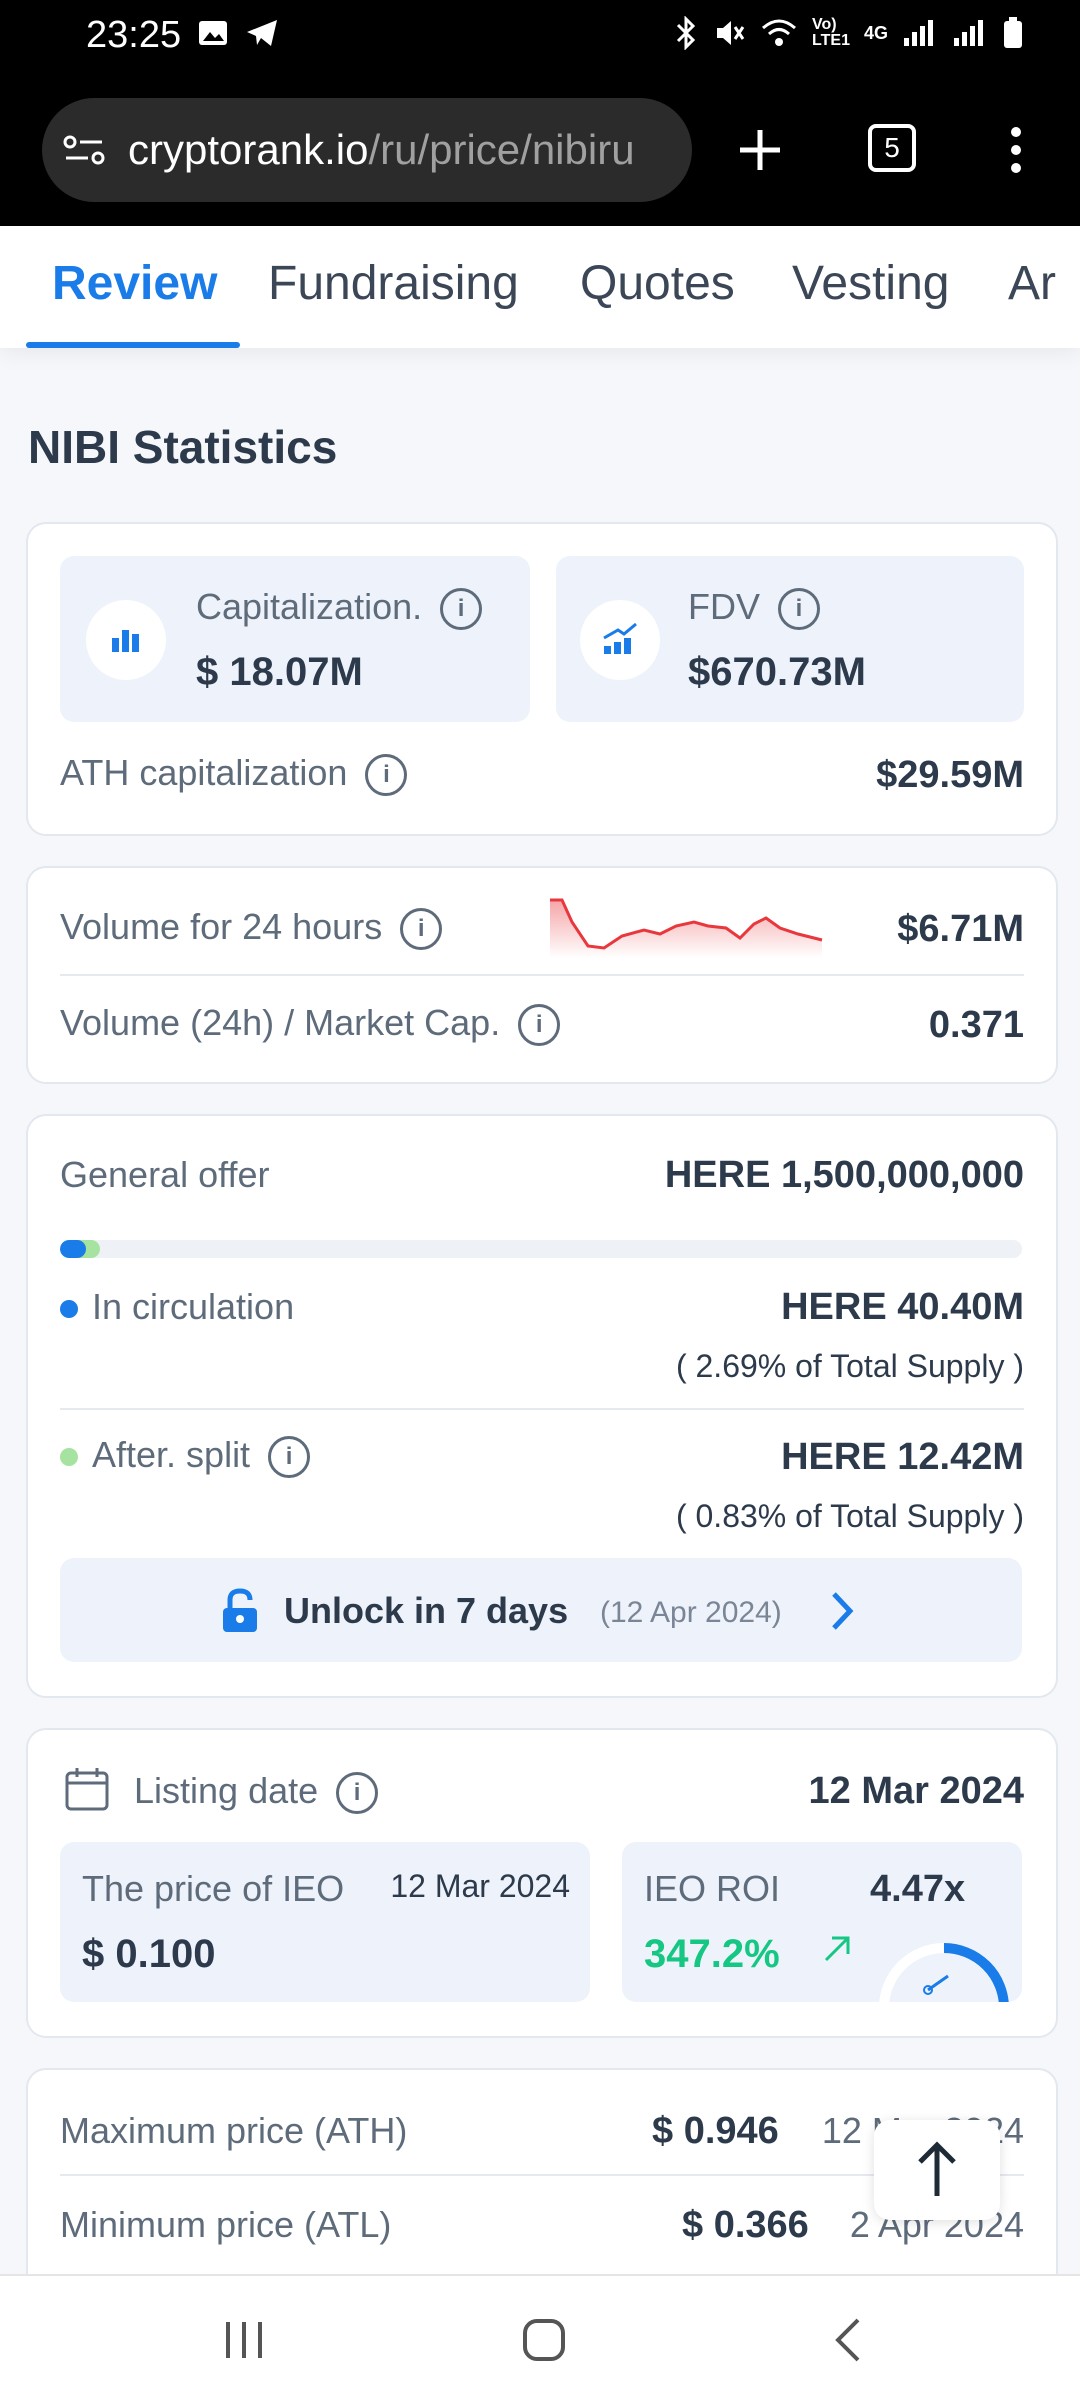 This screenshot has width=1080, height=2402. I want to click on atl-price-value: $ 0.366, so click(745, 2225).